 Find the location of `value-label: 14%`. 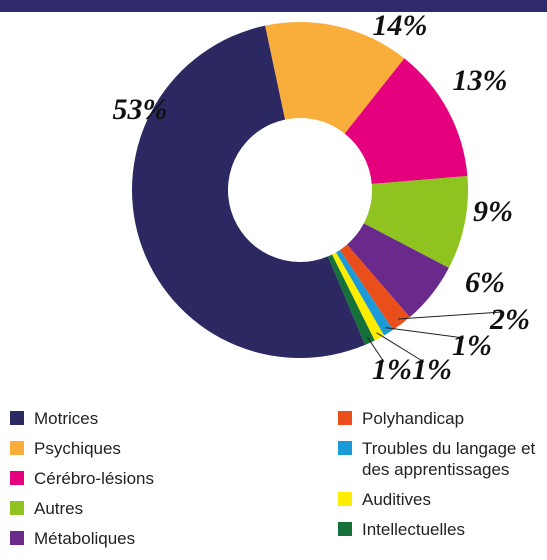

value-label: 14% is located at coordinates (400, 25).